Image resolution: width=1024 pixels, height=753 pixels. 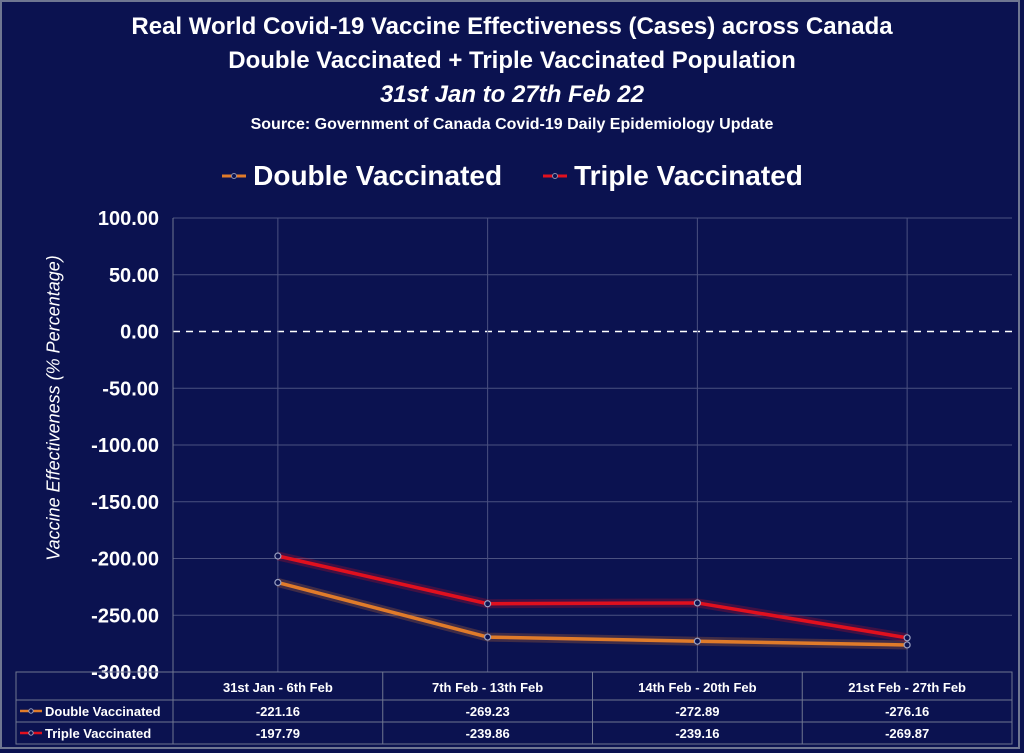 I want to click on y-tick-label: -150.00, so click(x=125, y=503).